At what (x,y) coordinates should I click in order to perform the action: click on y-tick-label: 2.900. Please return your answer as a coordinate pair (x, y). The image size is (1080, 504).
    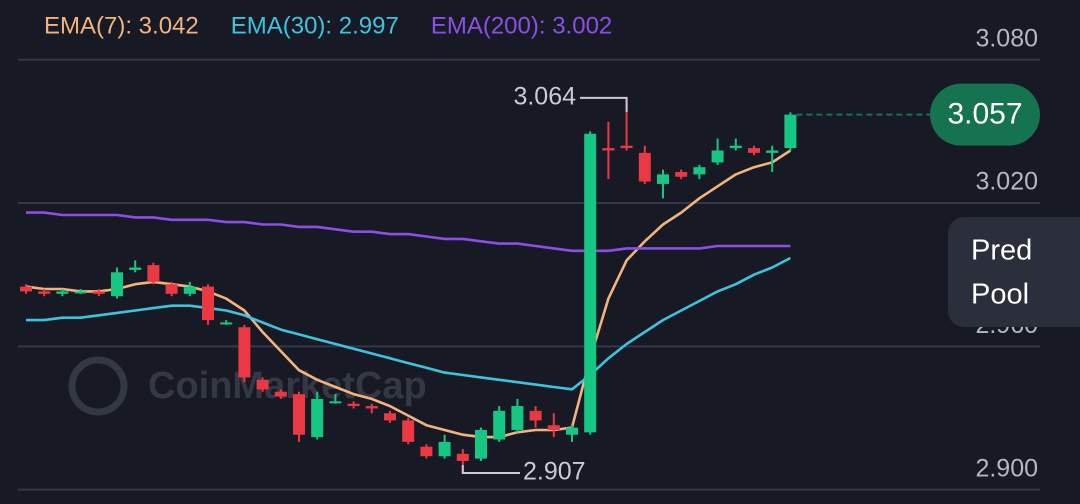
    Looking at the image, I should click on (1006, 468).